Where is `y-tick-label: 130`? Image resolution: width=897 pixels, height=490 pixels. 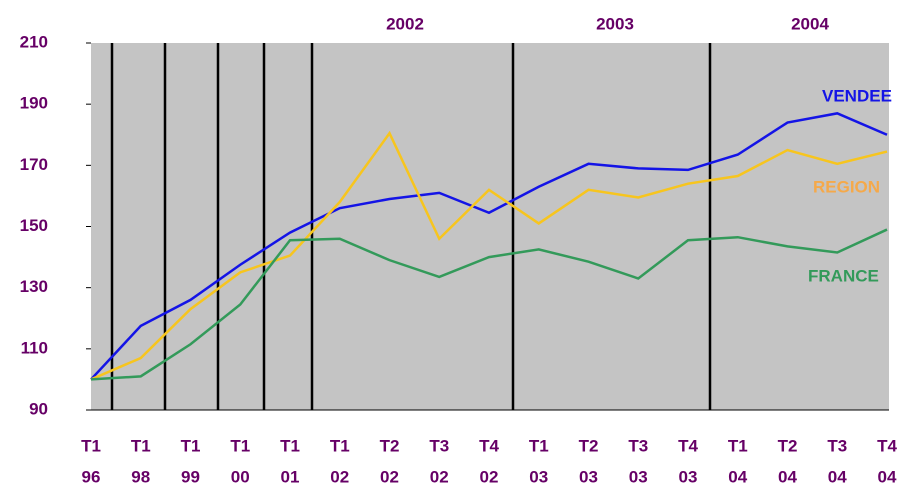 y-tick-label: 130 is located at coordinates (34, 286).